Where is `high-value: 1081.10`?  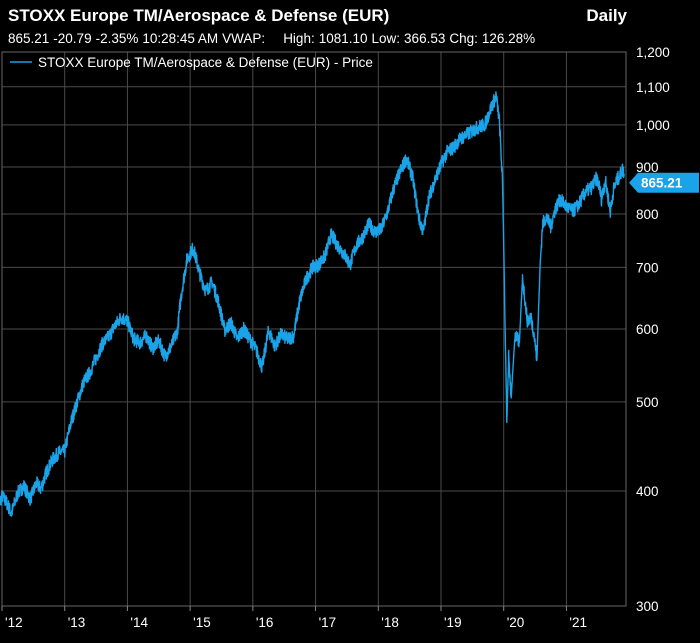
high-value: 1081.10 is located at coordinates (343, 38).